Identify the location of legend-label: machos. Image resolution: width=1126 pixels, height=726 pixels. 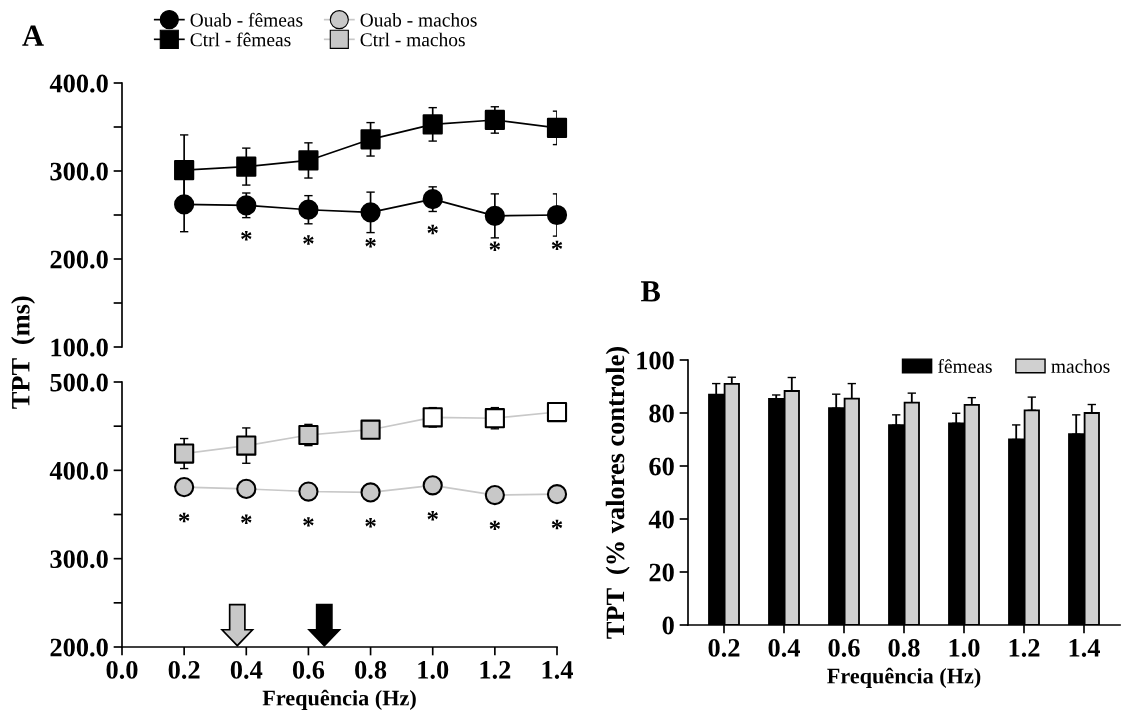
(1080, 366).